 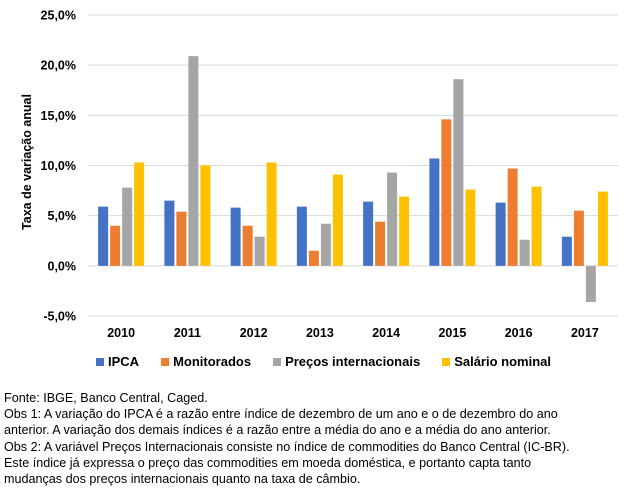 What do you see at coordinates (434, 212) in the screenshot?
I see `bar-ipca-2015` at bounding box center [434, 212].